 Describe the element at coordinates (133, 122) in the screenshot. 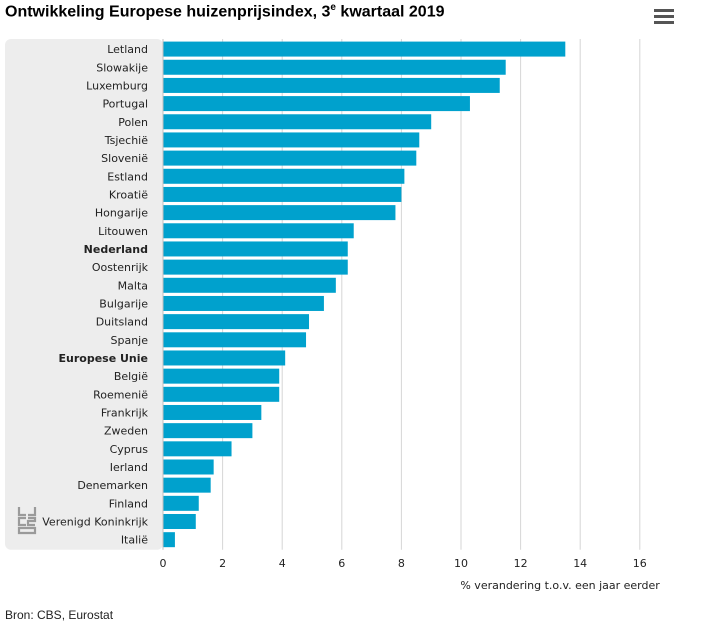

I see `category-label: Polen` at that location.